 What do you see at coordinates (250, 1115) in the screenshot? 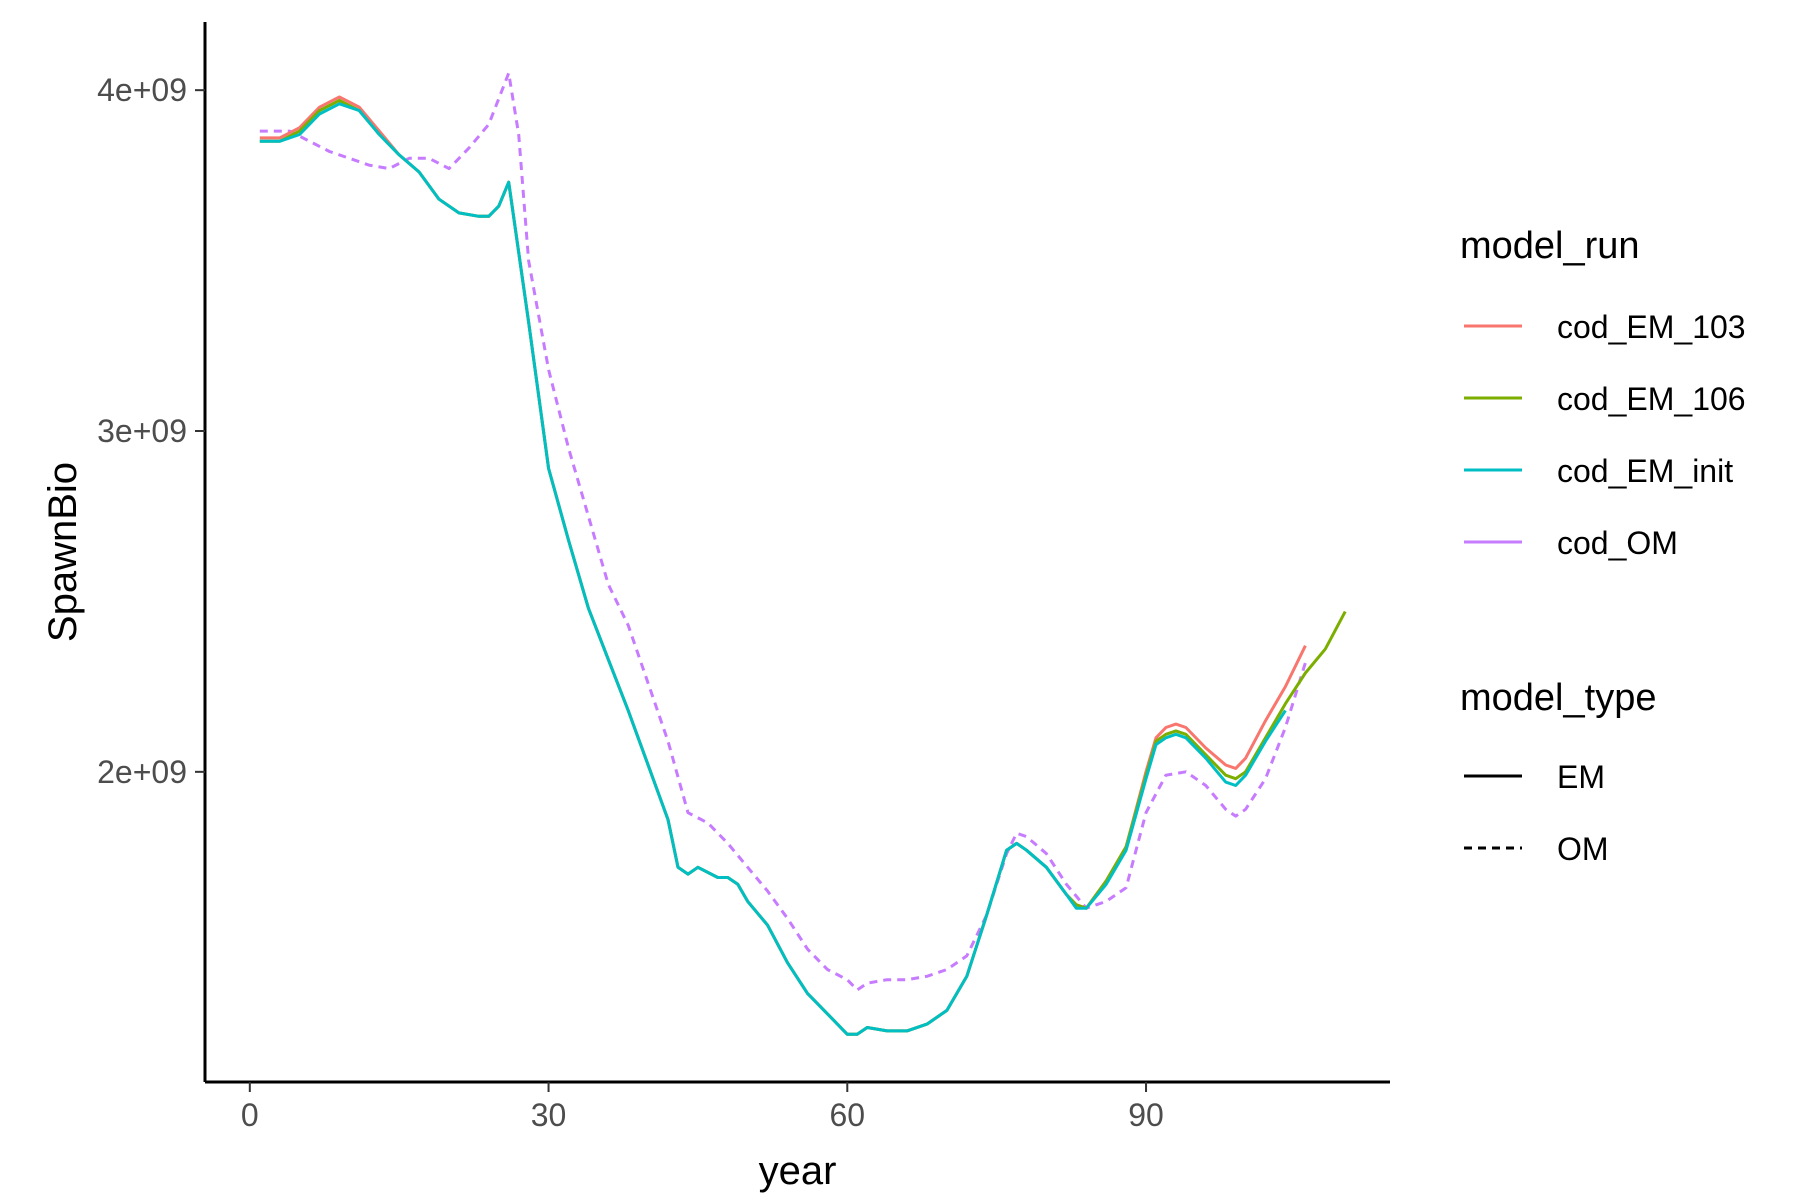
I see `x-tick-label: 0` at bounding box center [250, 1115].